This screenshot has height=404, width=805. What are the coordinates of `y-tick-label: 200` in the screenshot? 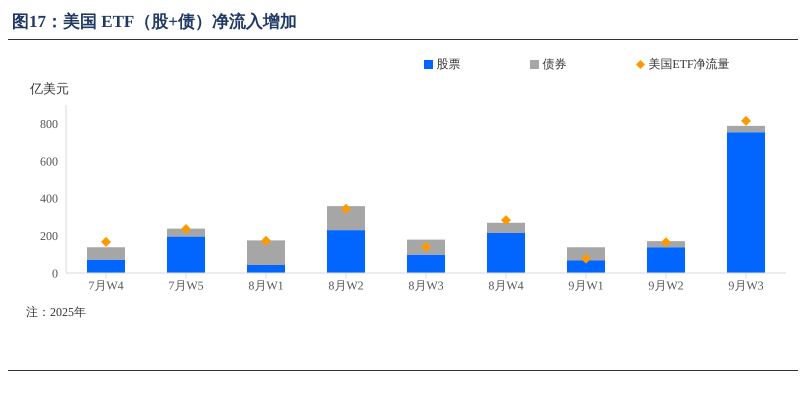 It's located at (49, 235).